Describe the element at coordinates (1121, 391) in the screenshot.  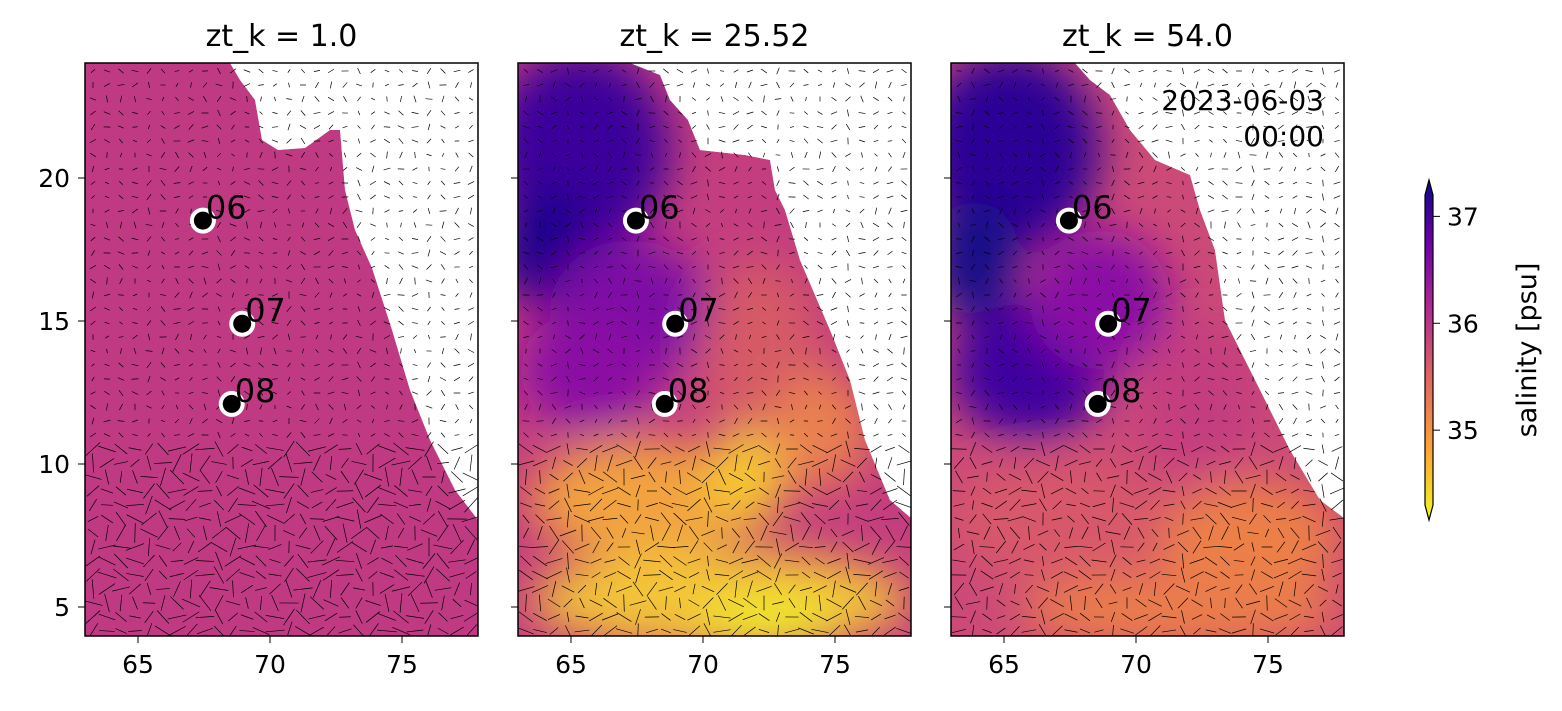
I see `station-label: 08` at that location.